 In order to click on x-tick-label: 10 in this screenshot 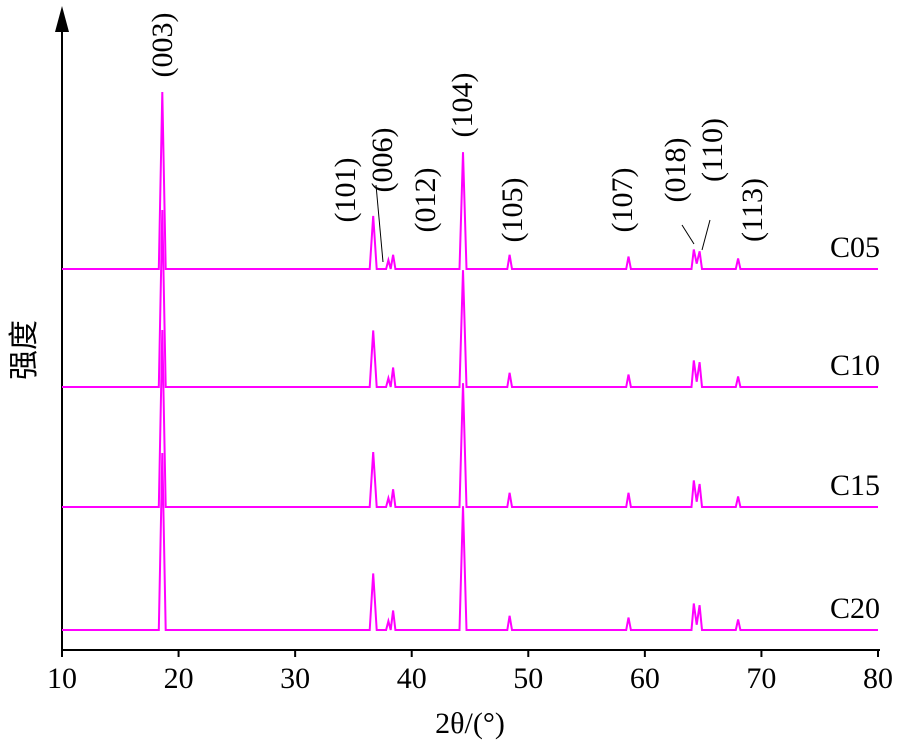, I will do `click(62, 678)`.